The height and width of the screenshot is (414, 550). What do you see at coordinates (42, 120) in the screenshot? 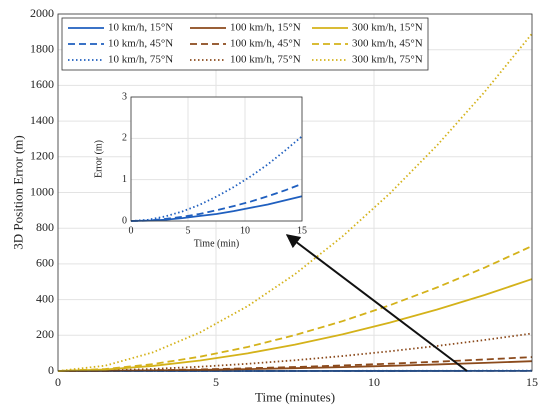
I see `y-tick-label: 1400` at bounding box center [42, 120].